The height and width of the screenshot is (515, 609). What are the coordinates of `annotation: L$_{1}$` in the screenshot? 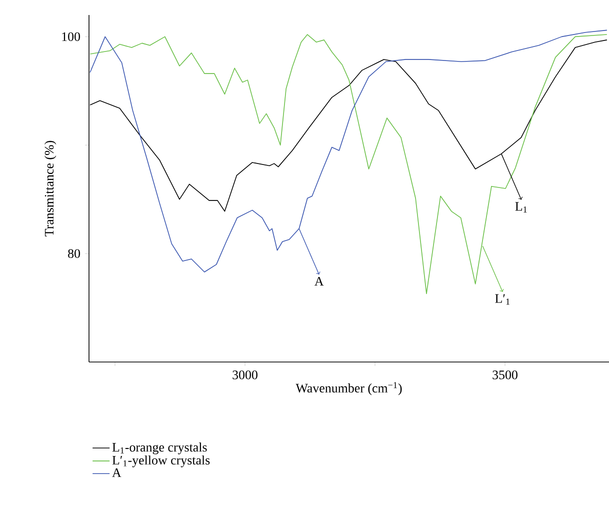 It's located at (521, 207).